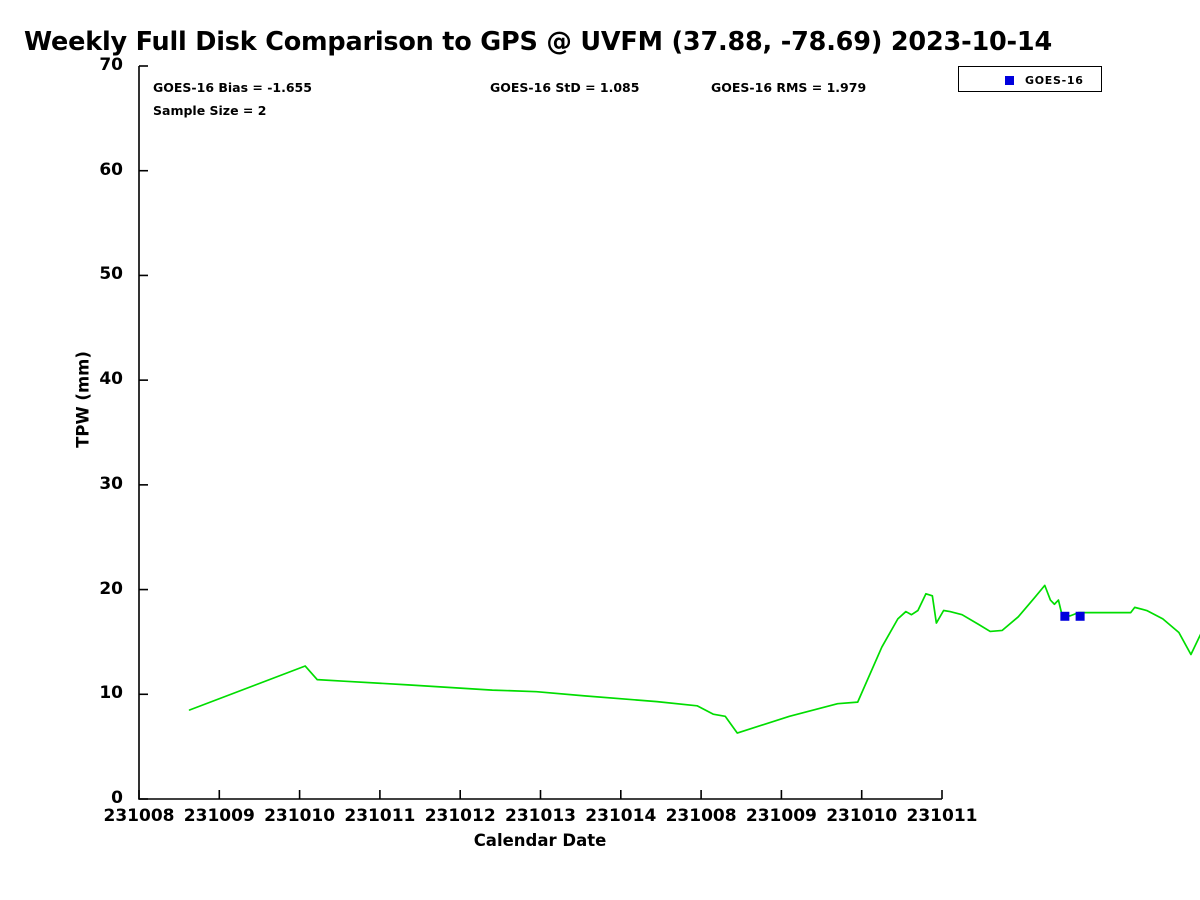 This screenshot has width=1200, height=900. I want to click on y-axis-tick-label: 10, so click(111, 693).